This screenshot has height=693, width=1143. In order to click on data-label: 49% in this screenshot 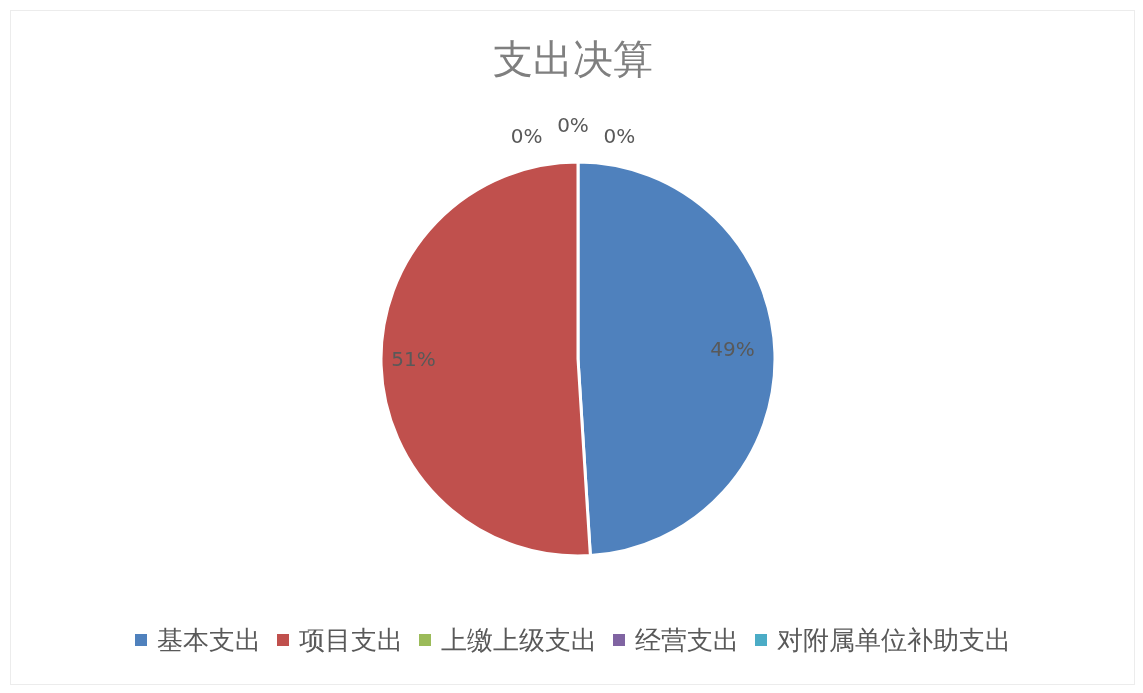, I will do `click(732, 348)`.